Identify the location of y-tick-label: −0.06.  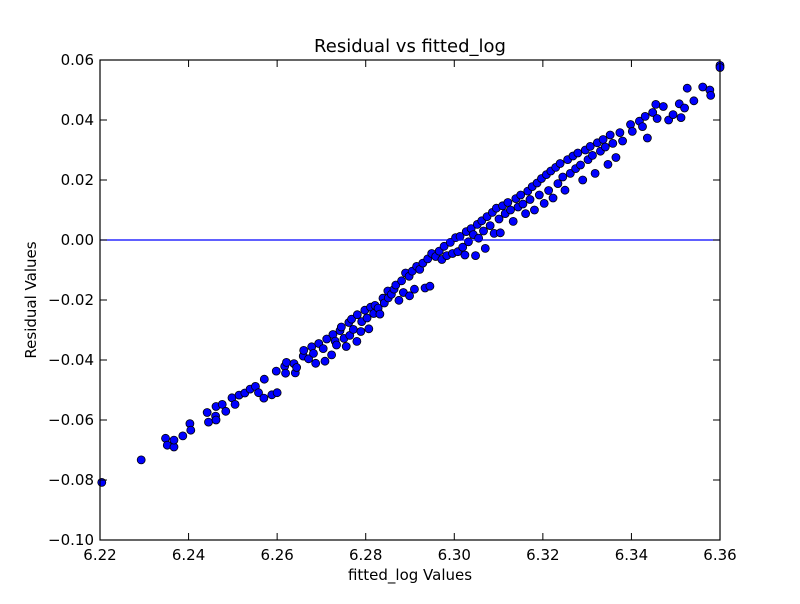
(71, 420).